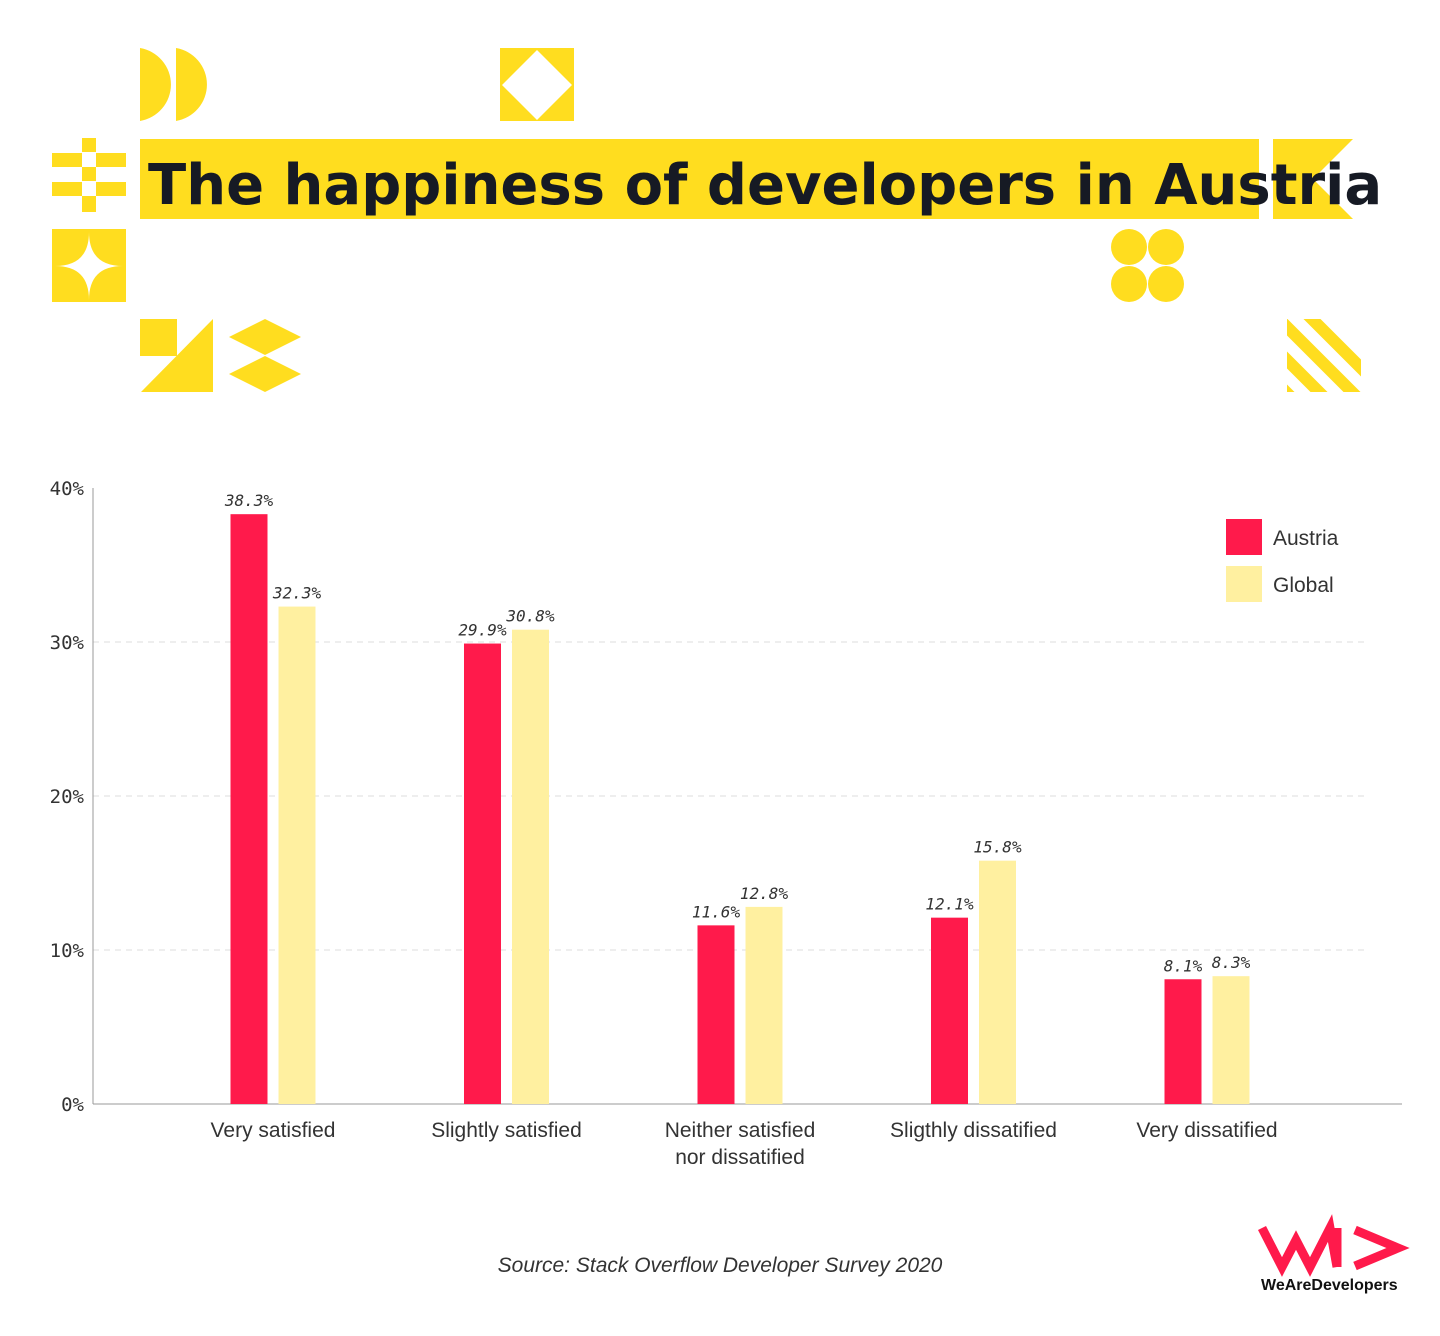 This screenshot has height=1336, width=1440. What do you see at coordinates (297, 593) in the screenshot?
I see `data-label: 32.3%` at bounding box center [297, 593].